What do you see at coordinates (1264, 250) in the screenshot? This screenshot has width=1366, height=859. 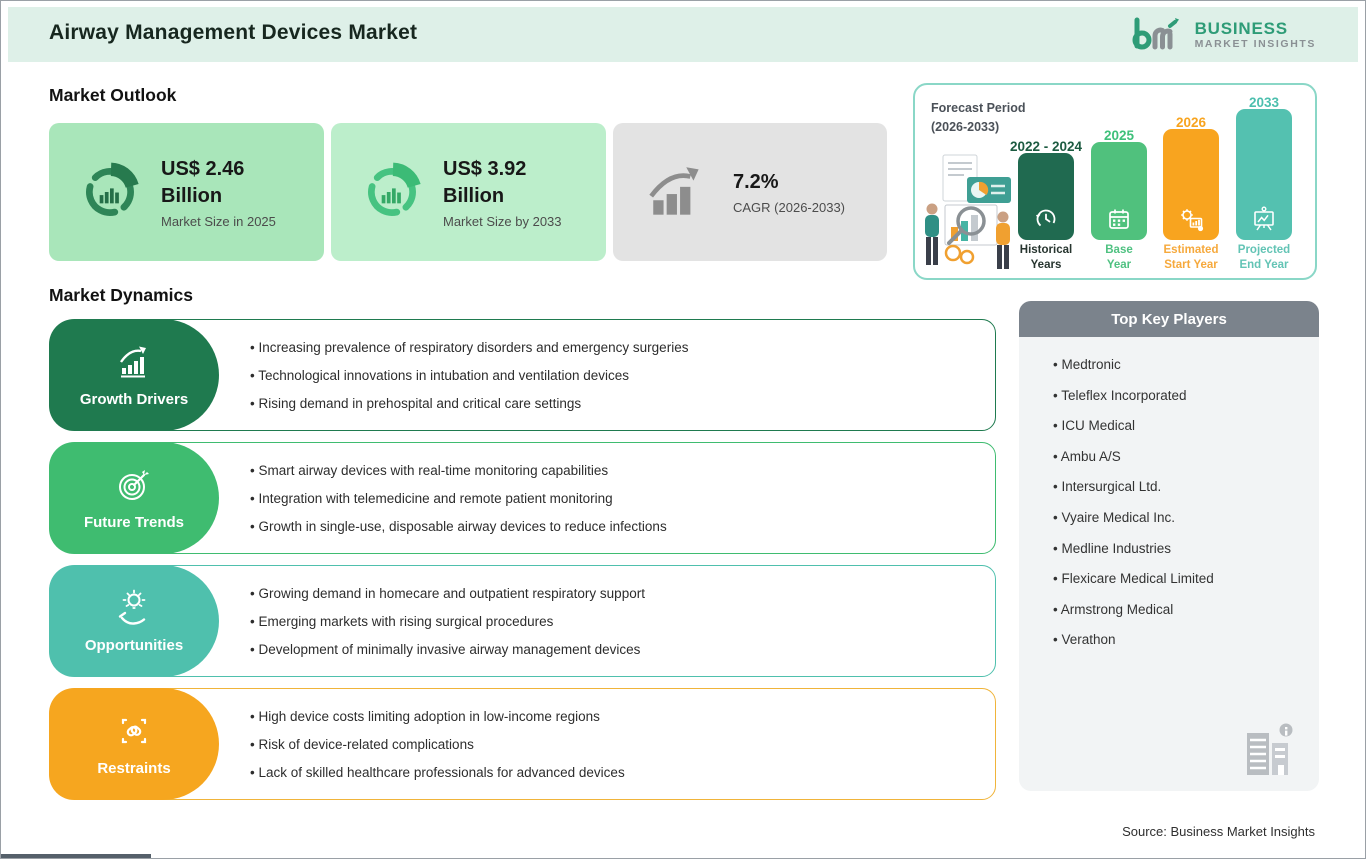 I see `caption-line1: Projected` at bounding box center [1264, 250].